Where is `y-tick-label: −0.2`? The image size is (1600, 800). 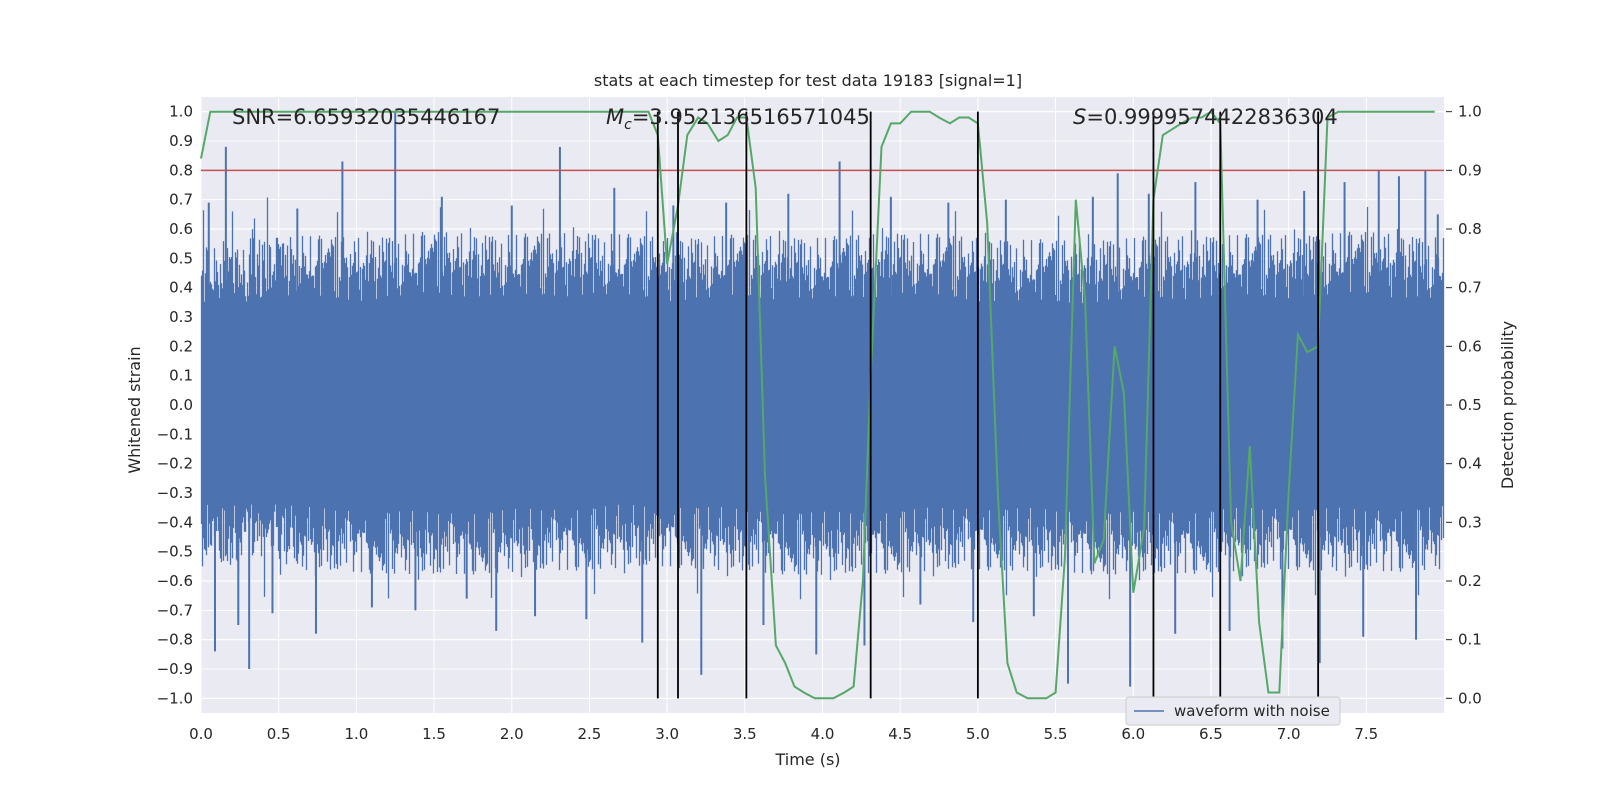 y-tick-label: −0.2 is located at coordinates (175, 464).